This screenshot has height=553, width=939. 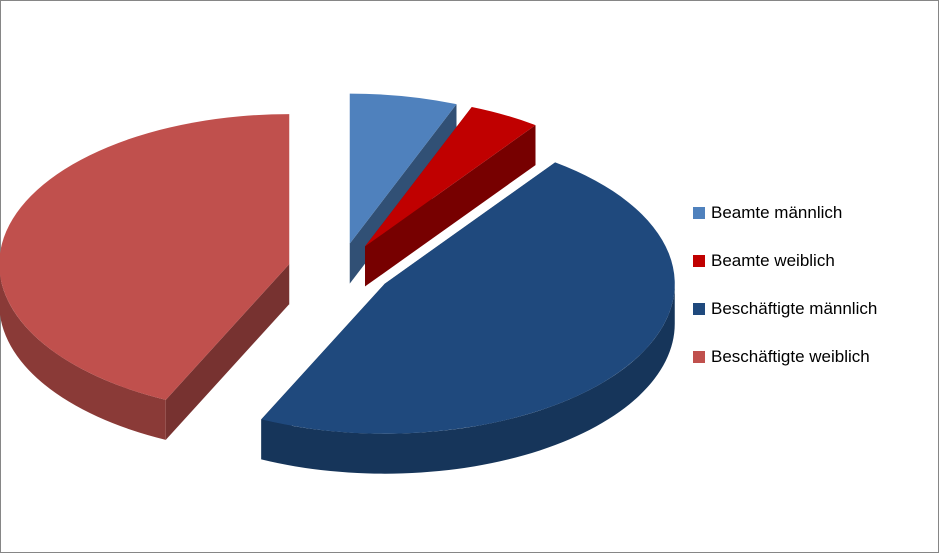 What do you see at coordinates (794, 308) in the screenshot?
I see `legend-label-beschaeftigte-maennlich: Beschäftigte männlich` at bounding box center [794, 308].